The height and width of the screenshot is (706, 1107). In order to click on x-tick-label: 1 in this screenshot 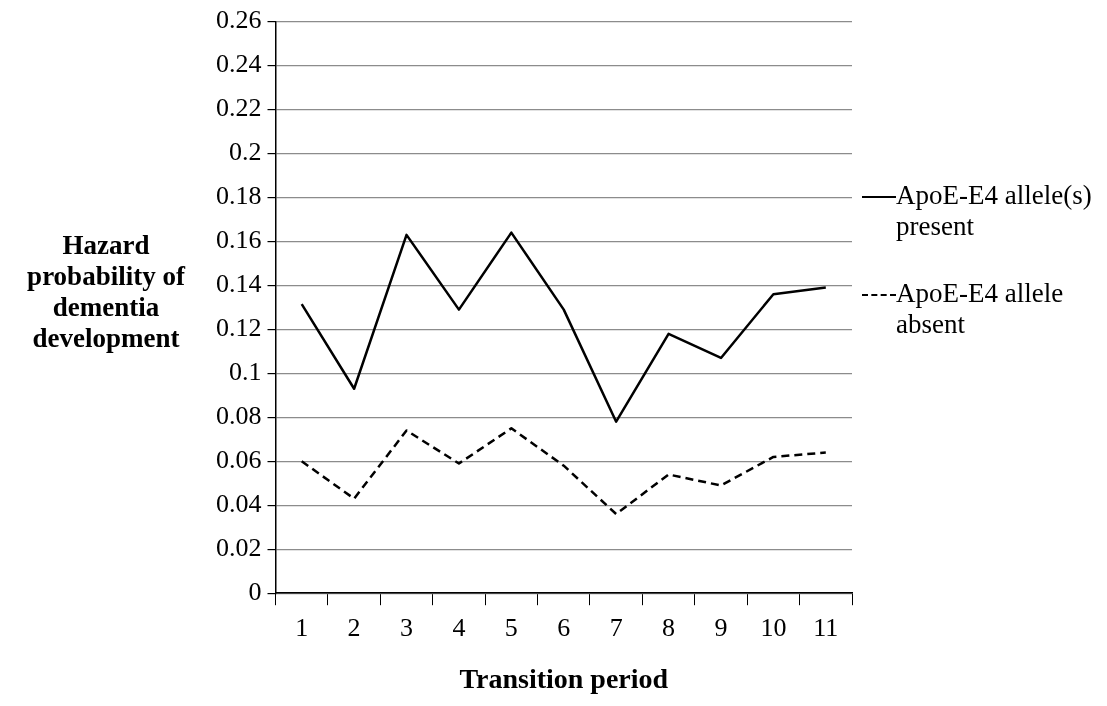, I will do `click(302, 627)`.